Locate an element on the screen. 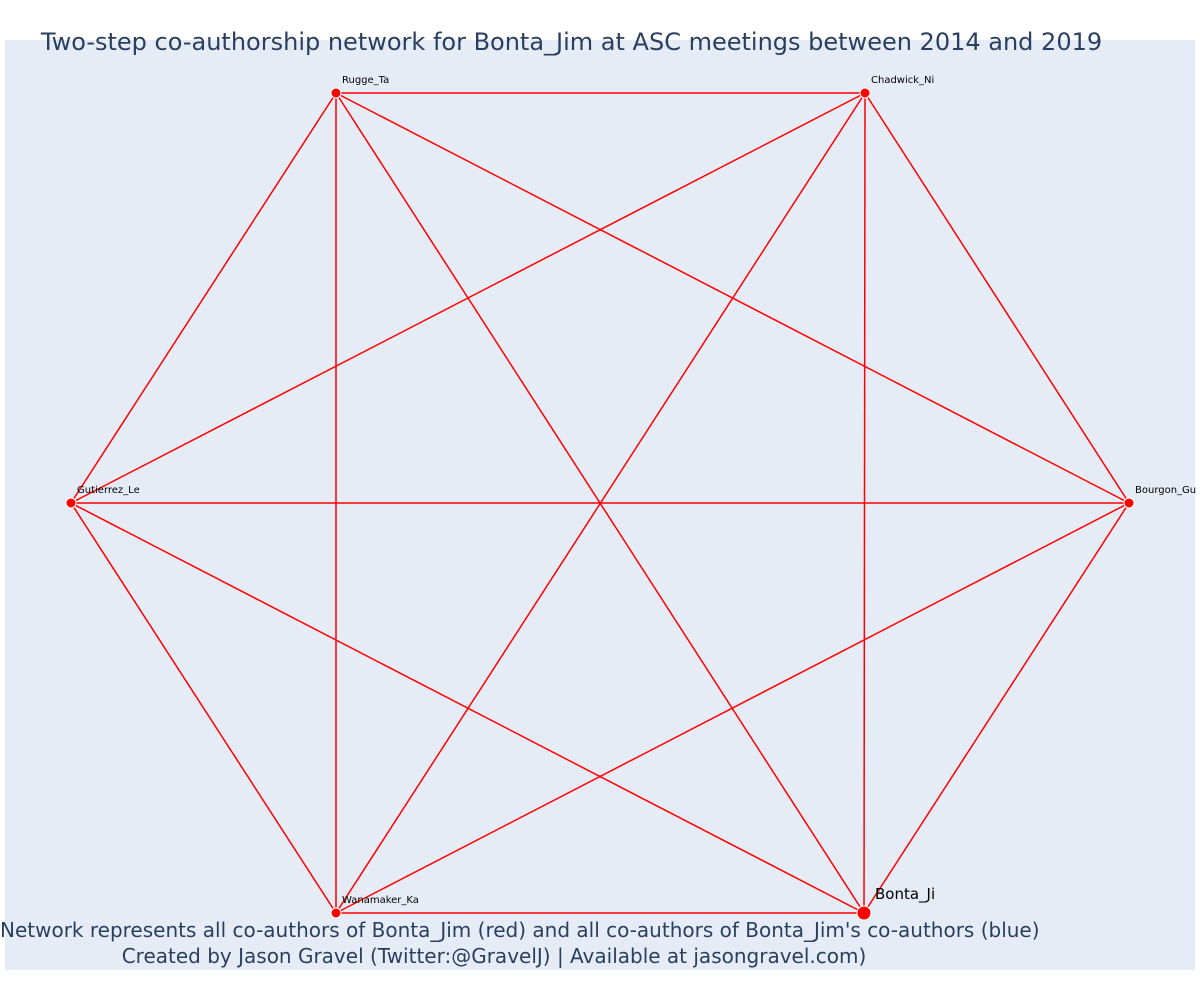 Image resolution: width=1200 pixels, height=1000 pixels. node-rugge_ta is located at coordinates (336, 93).